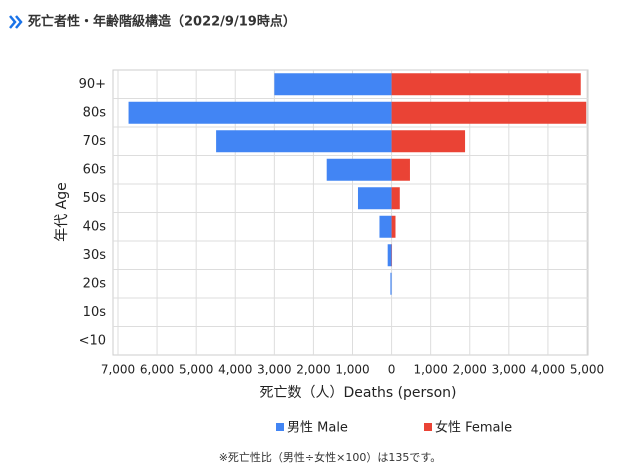 This screenshot has height=470, width=640. I want to click on y-tick-label: 90+, so click(92, 84).